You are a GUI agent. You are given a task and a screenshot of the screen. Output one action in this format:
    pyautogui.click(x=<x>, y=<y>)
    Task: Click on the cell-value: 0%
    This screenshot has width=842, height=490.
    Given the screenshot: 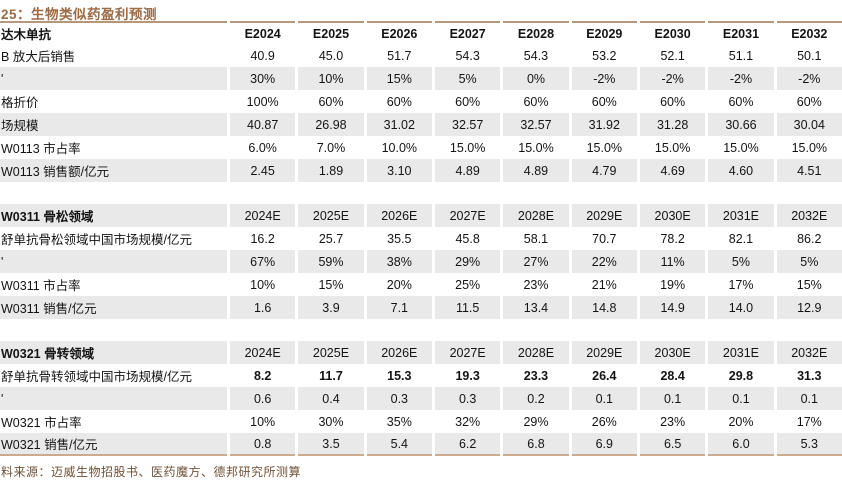 What is the action you would take?
    pyautogui.click(x=536, y=78)
    